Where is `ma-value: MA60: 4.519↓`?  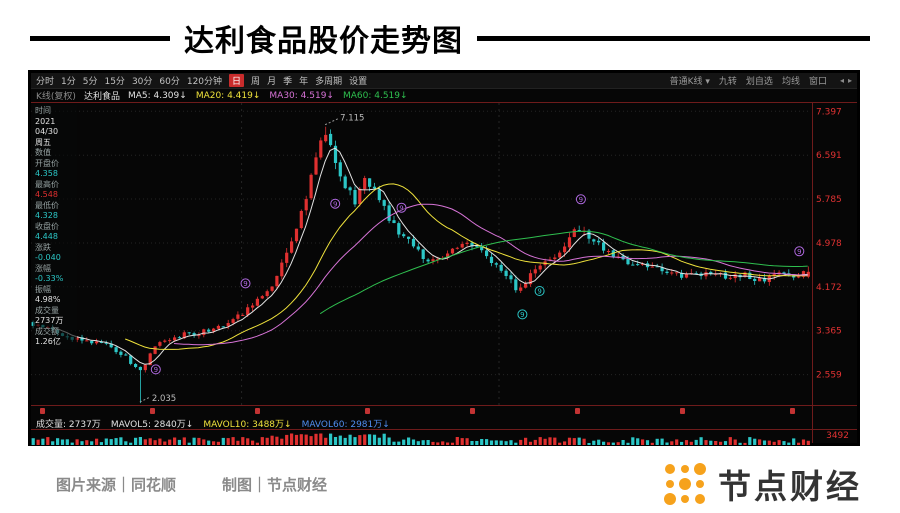
ma-value: MA60: 4.519↓ is located at coordinates (375, 95).